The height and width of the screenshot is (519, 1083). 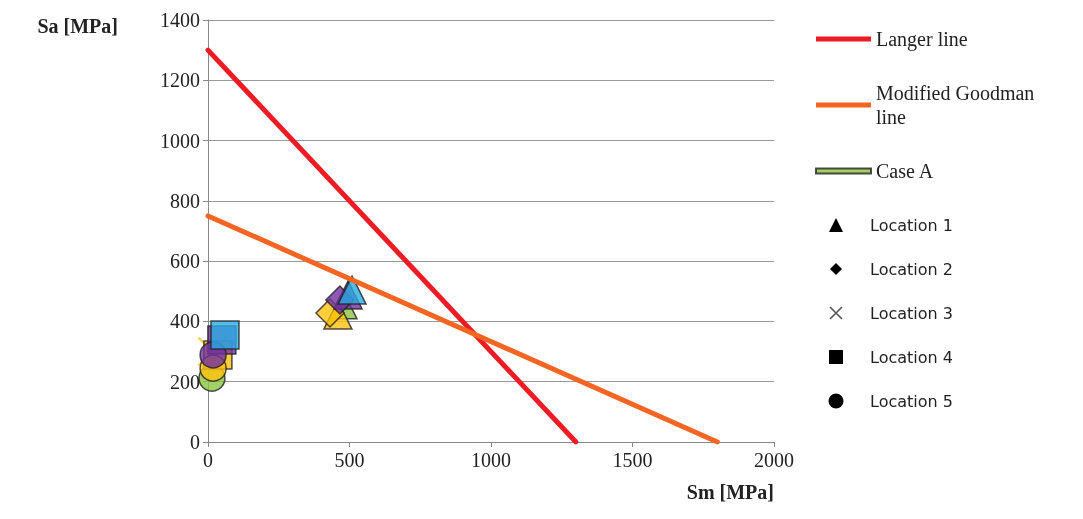 What do you see at coordinates (185, 321) in the screenshot?
I see `y-tick-label: 400` at bounding box center [185, 321].